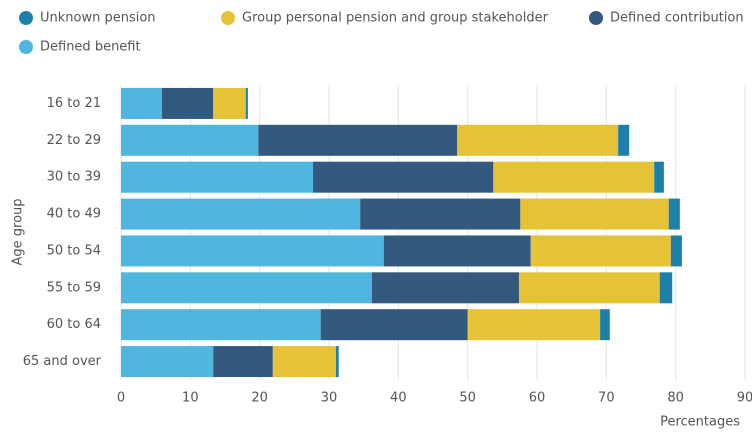 This screenshot has height=434, width=752. What do you see at coordinates (259, 398) in the screenshot?
I see `x-tick-label: 20` at bounding box center [259, 398].